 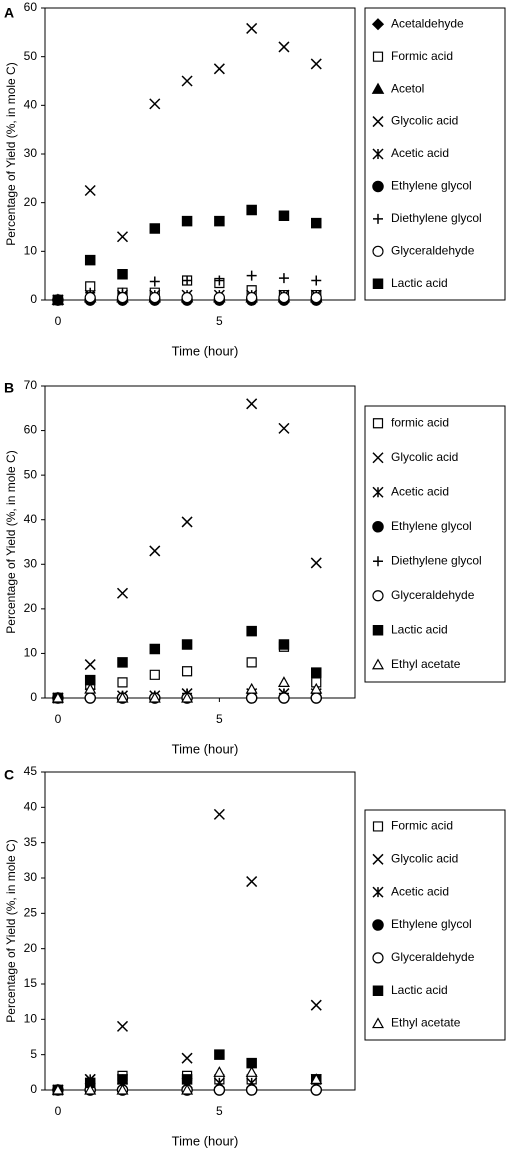 What do you see at coordinates (420, 422) in the screenshot?
I see `legend-label: formic acid` at bounding box center [420, 422].